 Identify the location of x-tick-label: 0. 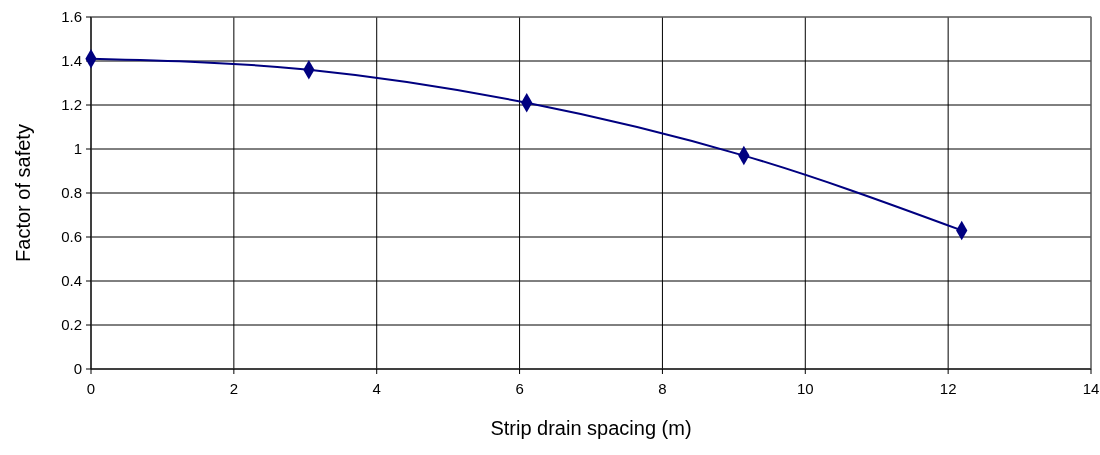
(91, 388).